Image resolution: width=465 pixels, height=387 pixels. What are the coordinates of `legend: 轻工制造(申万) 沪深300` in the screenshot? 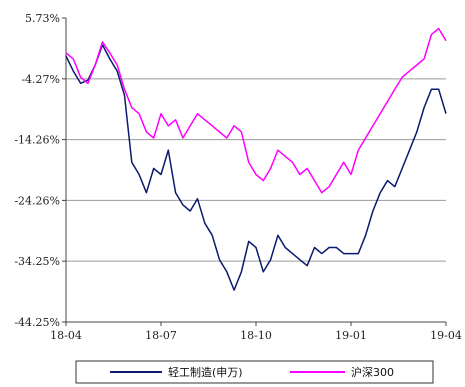 It's located at (254, 372).